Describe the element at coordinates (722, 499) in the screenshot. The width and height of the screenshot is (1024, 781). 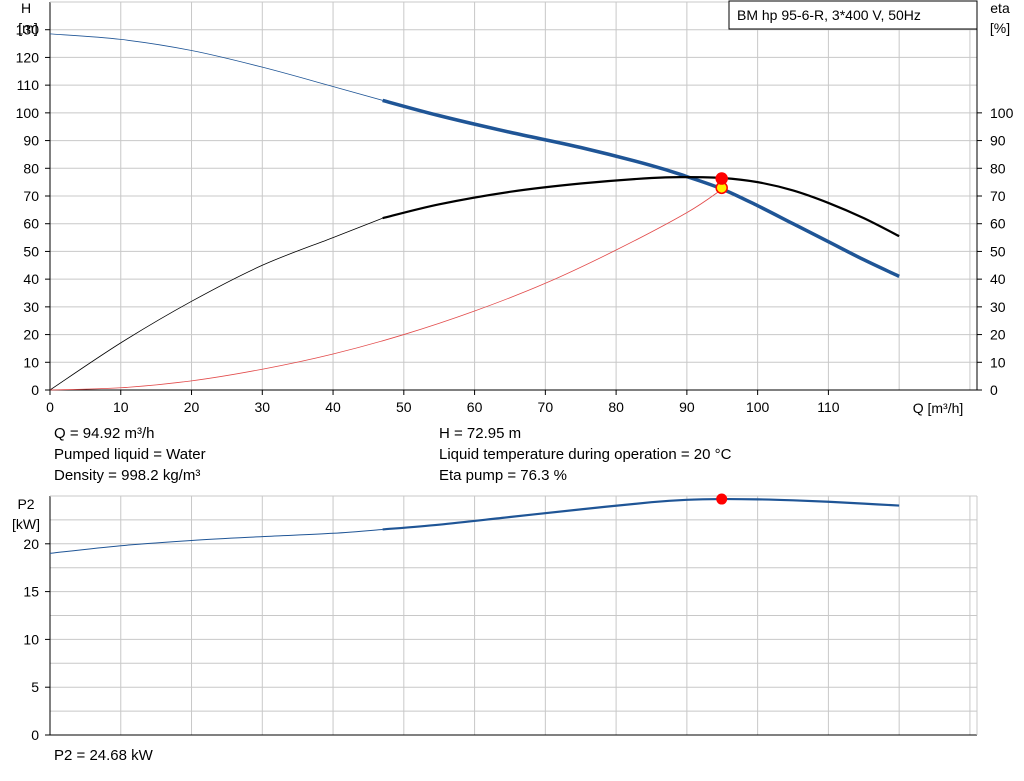
I see `p2-operating-point` at that location.